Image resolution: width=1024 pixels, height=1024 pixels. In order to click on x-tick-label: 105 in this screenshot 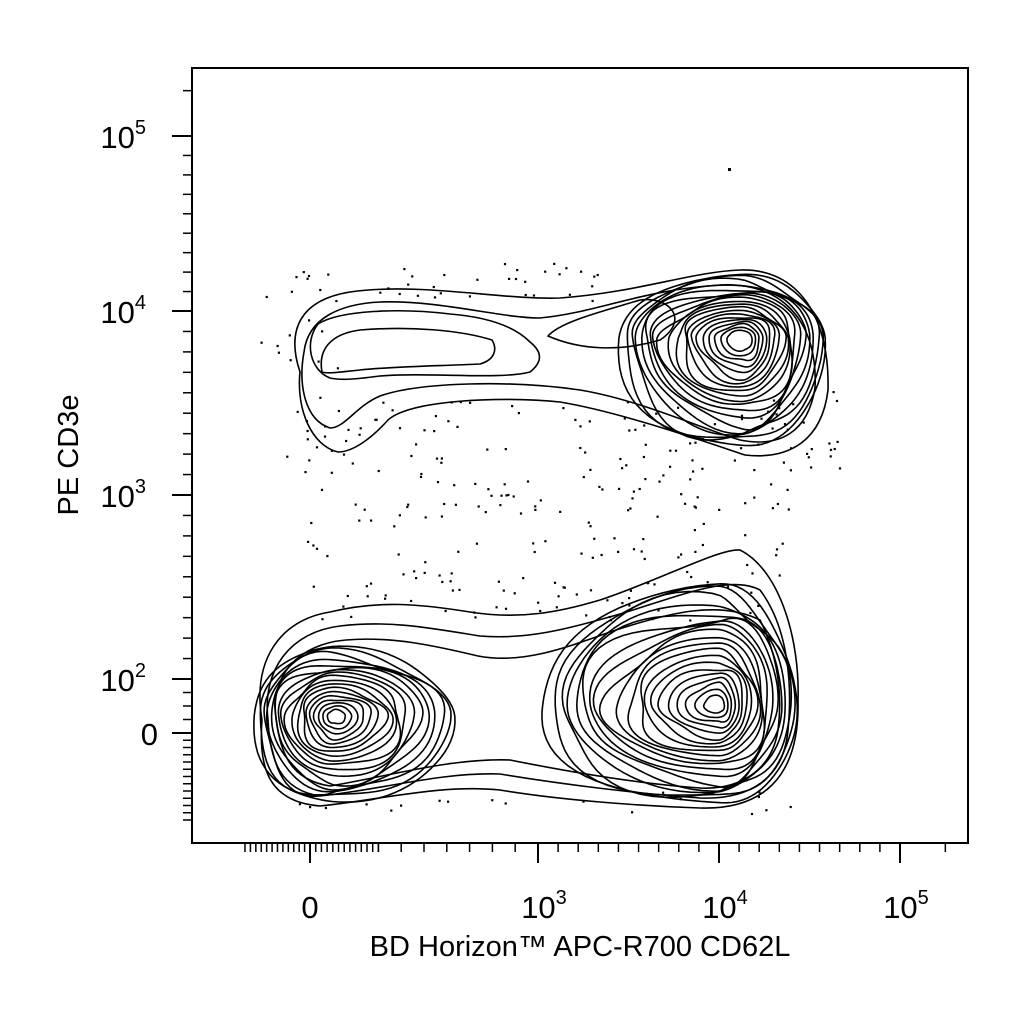, I will do `click(906, 906)`.